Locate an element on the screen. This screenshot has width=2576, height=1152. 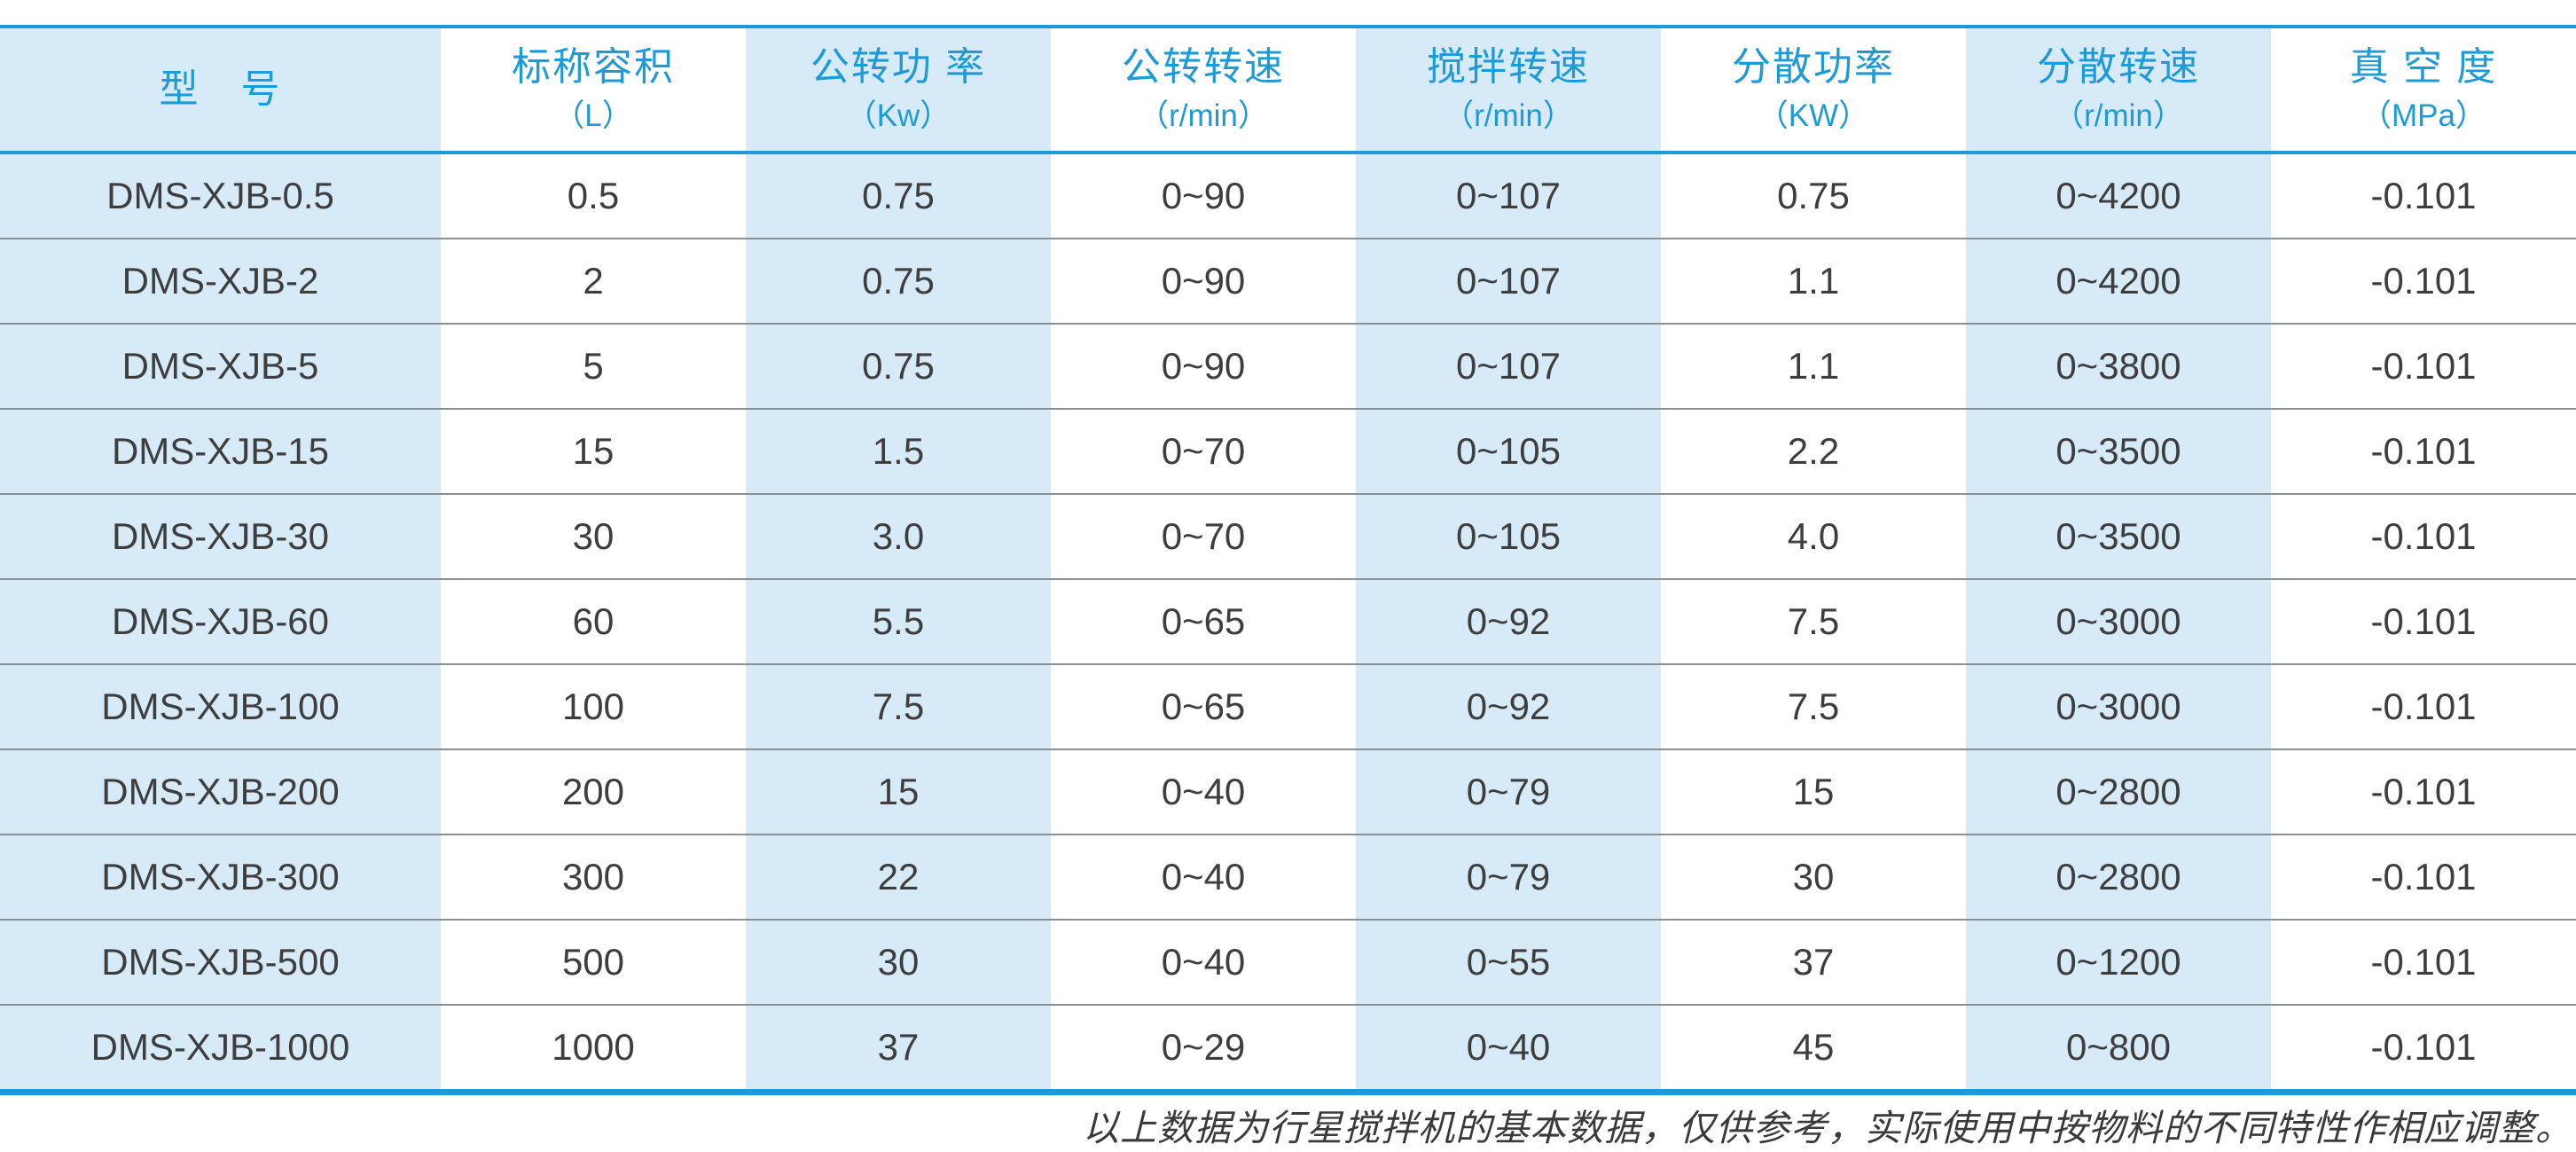
column-title: 分散转速 is located at coordinates (2118, 67).